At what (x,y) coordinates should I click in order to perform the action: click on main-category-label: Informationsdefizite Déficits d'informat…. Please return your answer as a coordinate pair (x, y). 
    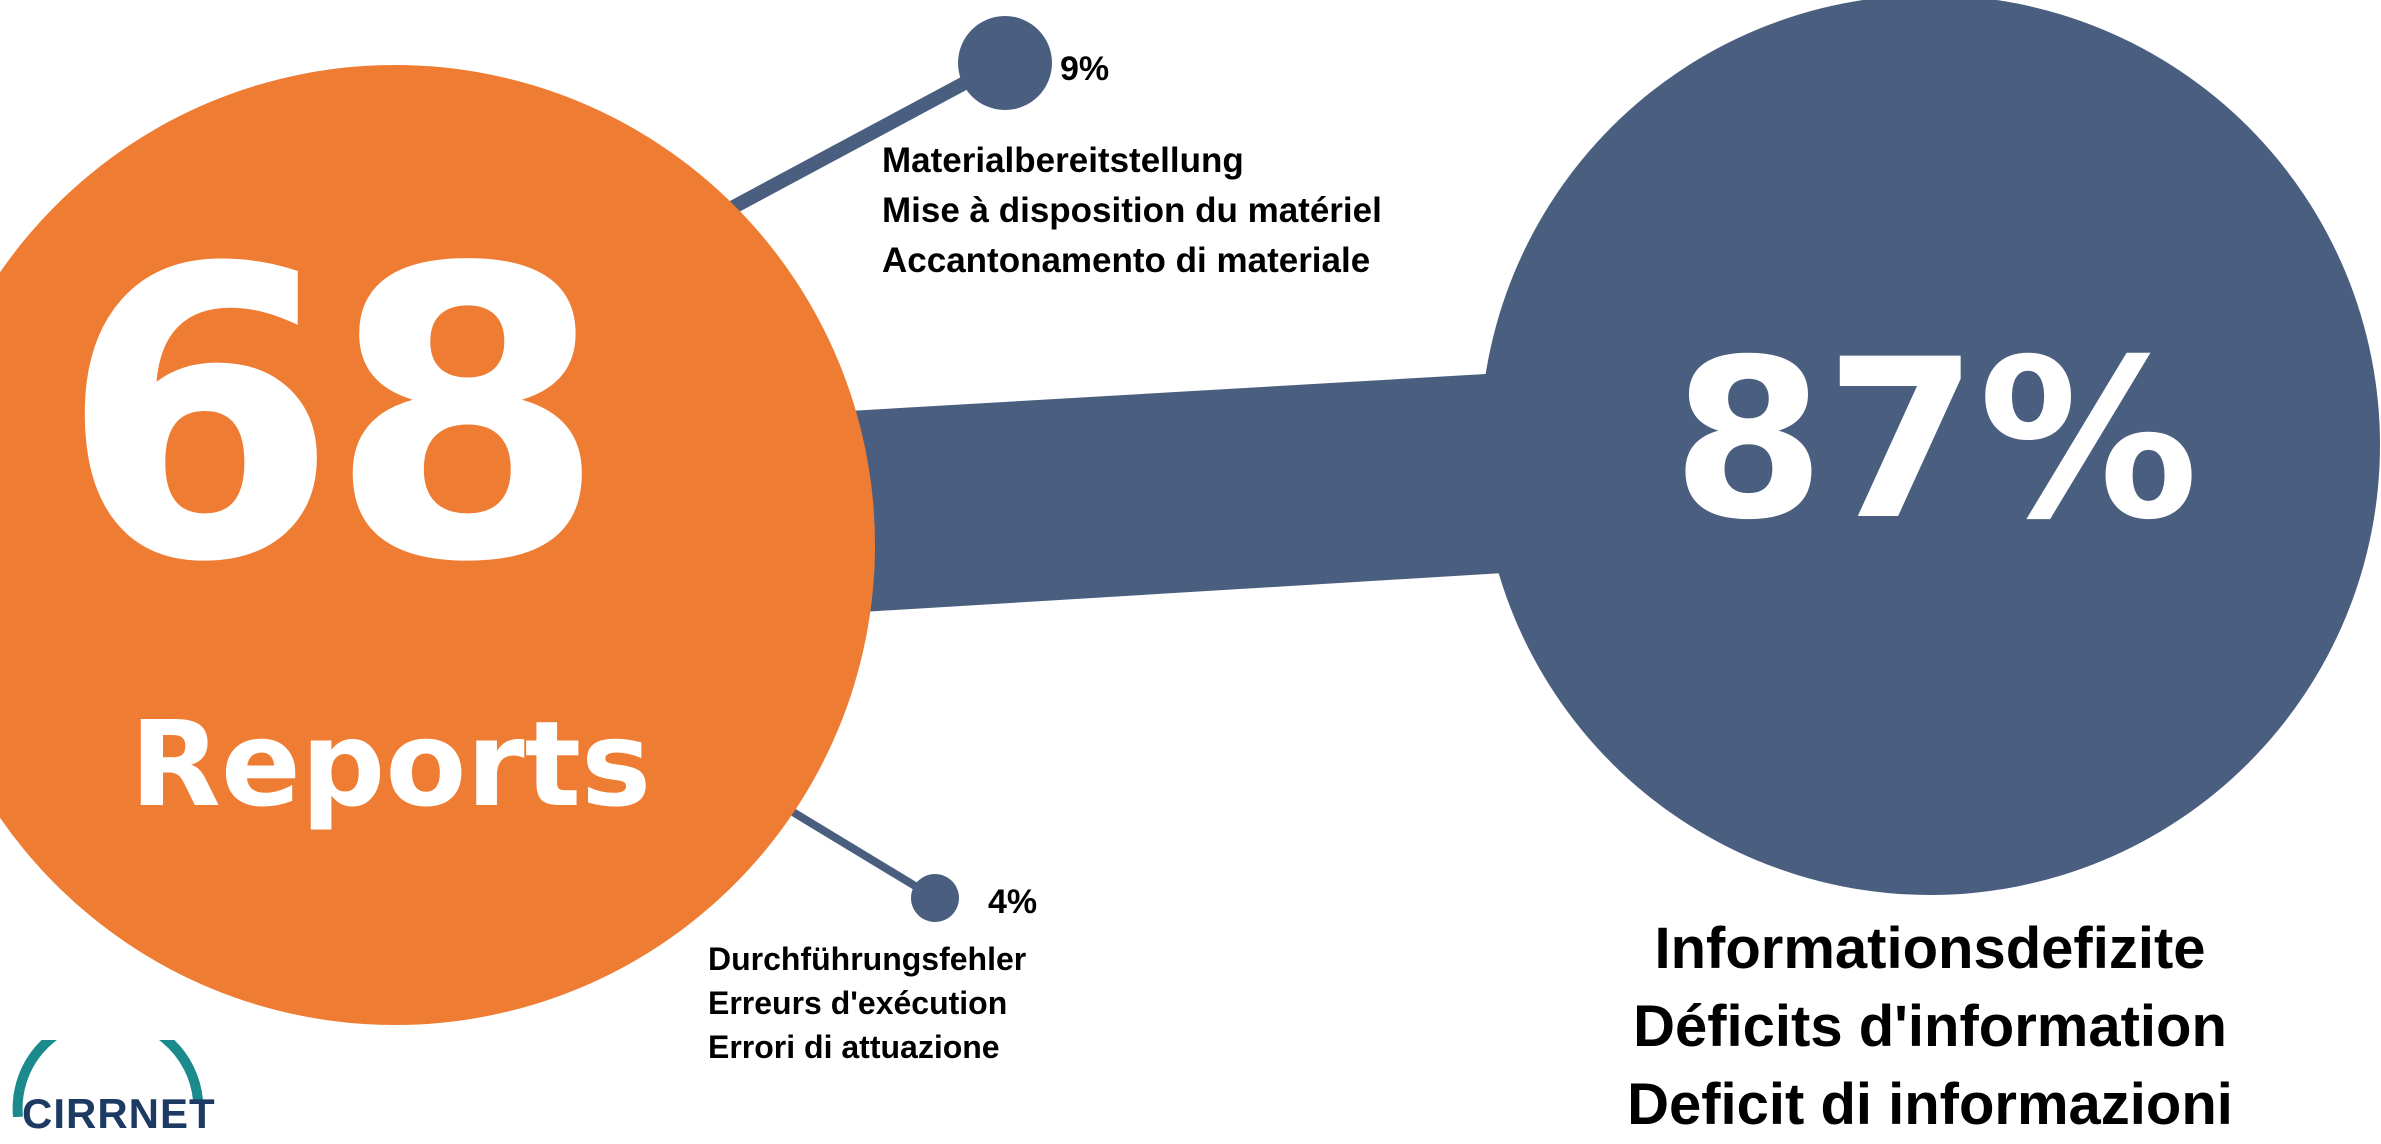
    Looking at the image, I should click on (1930, 1027).